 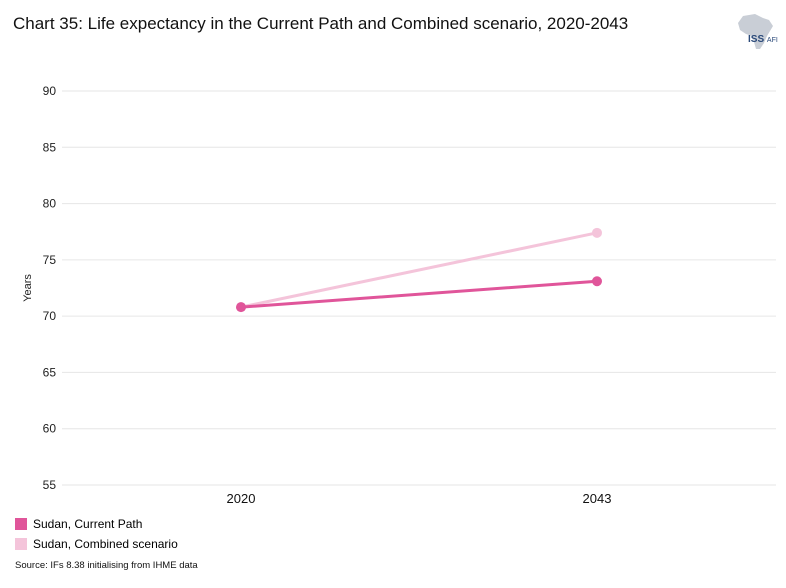 I want to click on legend-item-current-path: Sudan, Current Path, so click(x=96, y=524).